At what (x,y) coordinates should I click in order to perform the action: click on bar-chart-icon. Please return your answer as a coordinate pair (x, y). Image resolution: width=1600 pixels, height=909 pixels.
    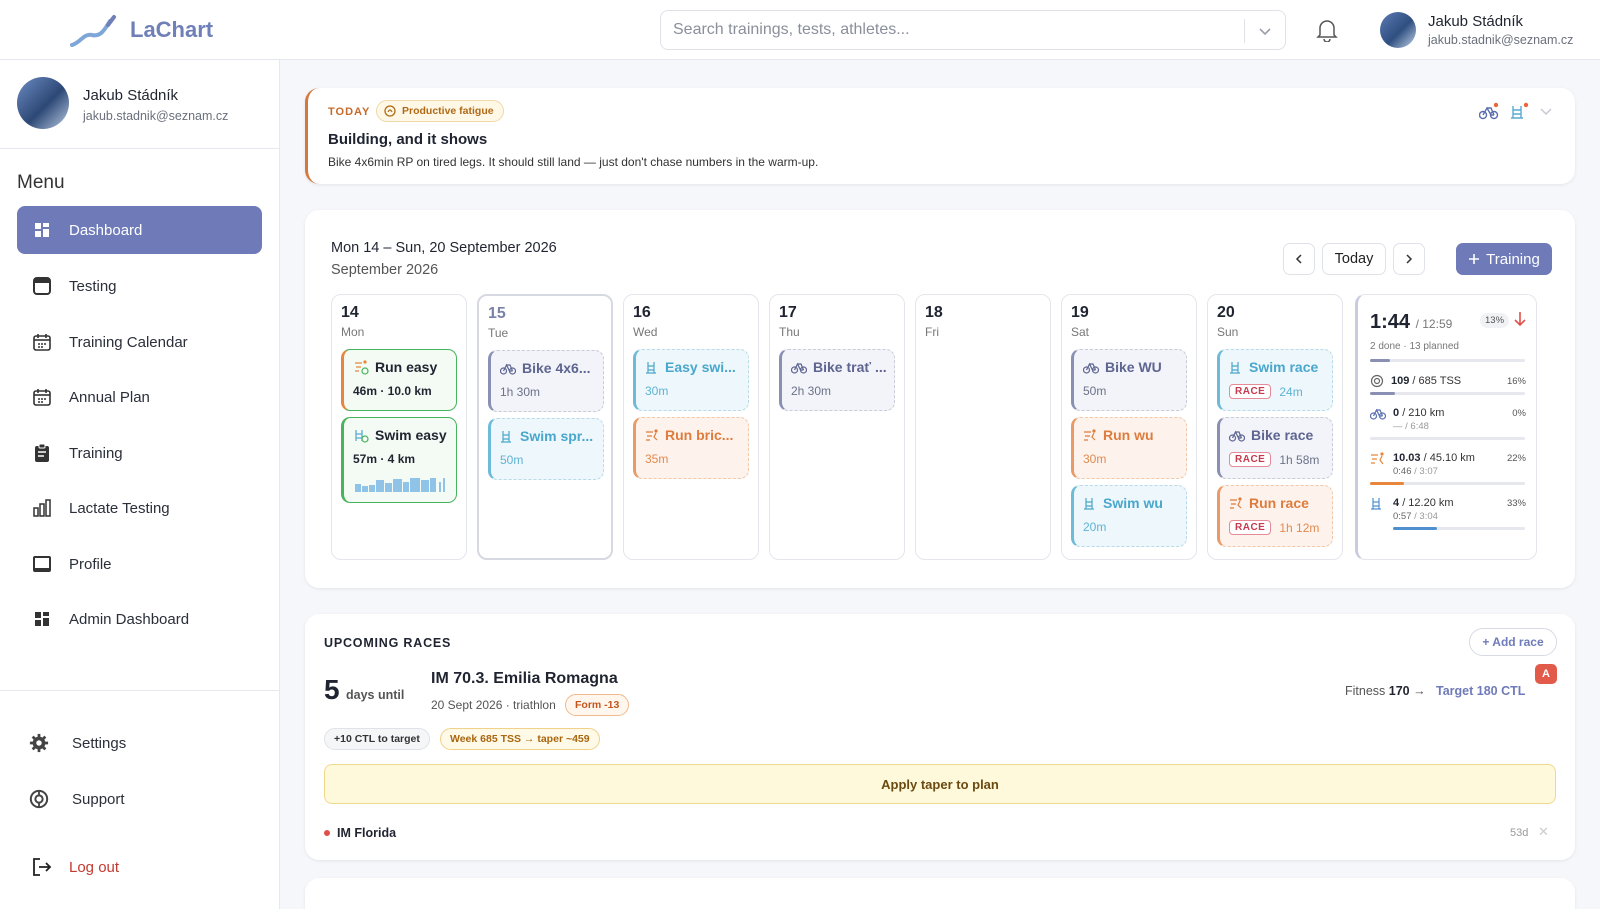
    Looking at the image, I should click on (42, 508).